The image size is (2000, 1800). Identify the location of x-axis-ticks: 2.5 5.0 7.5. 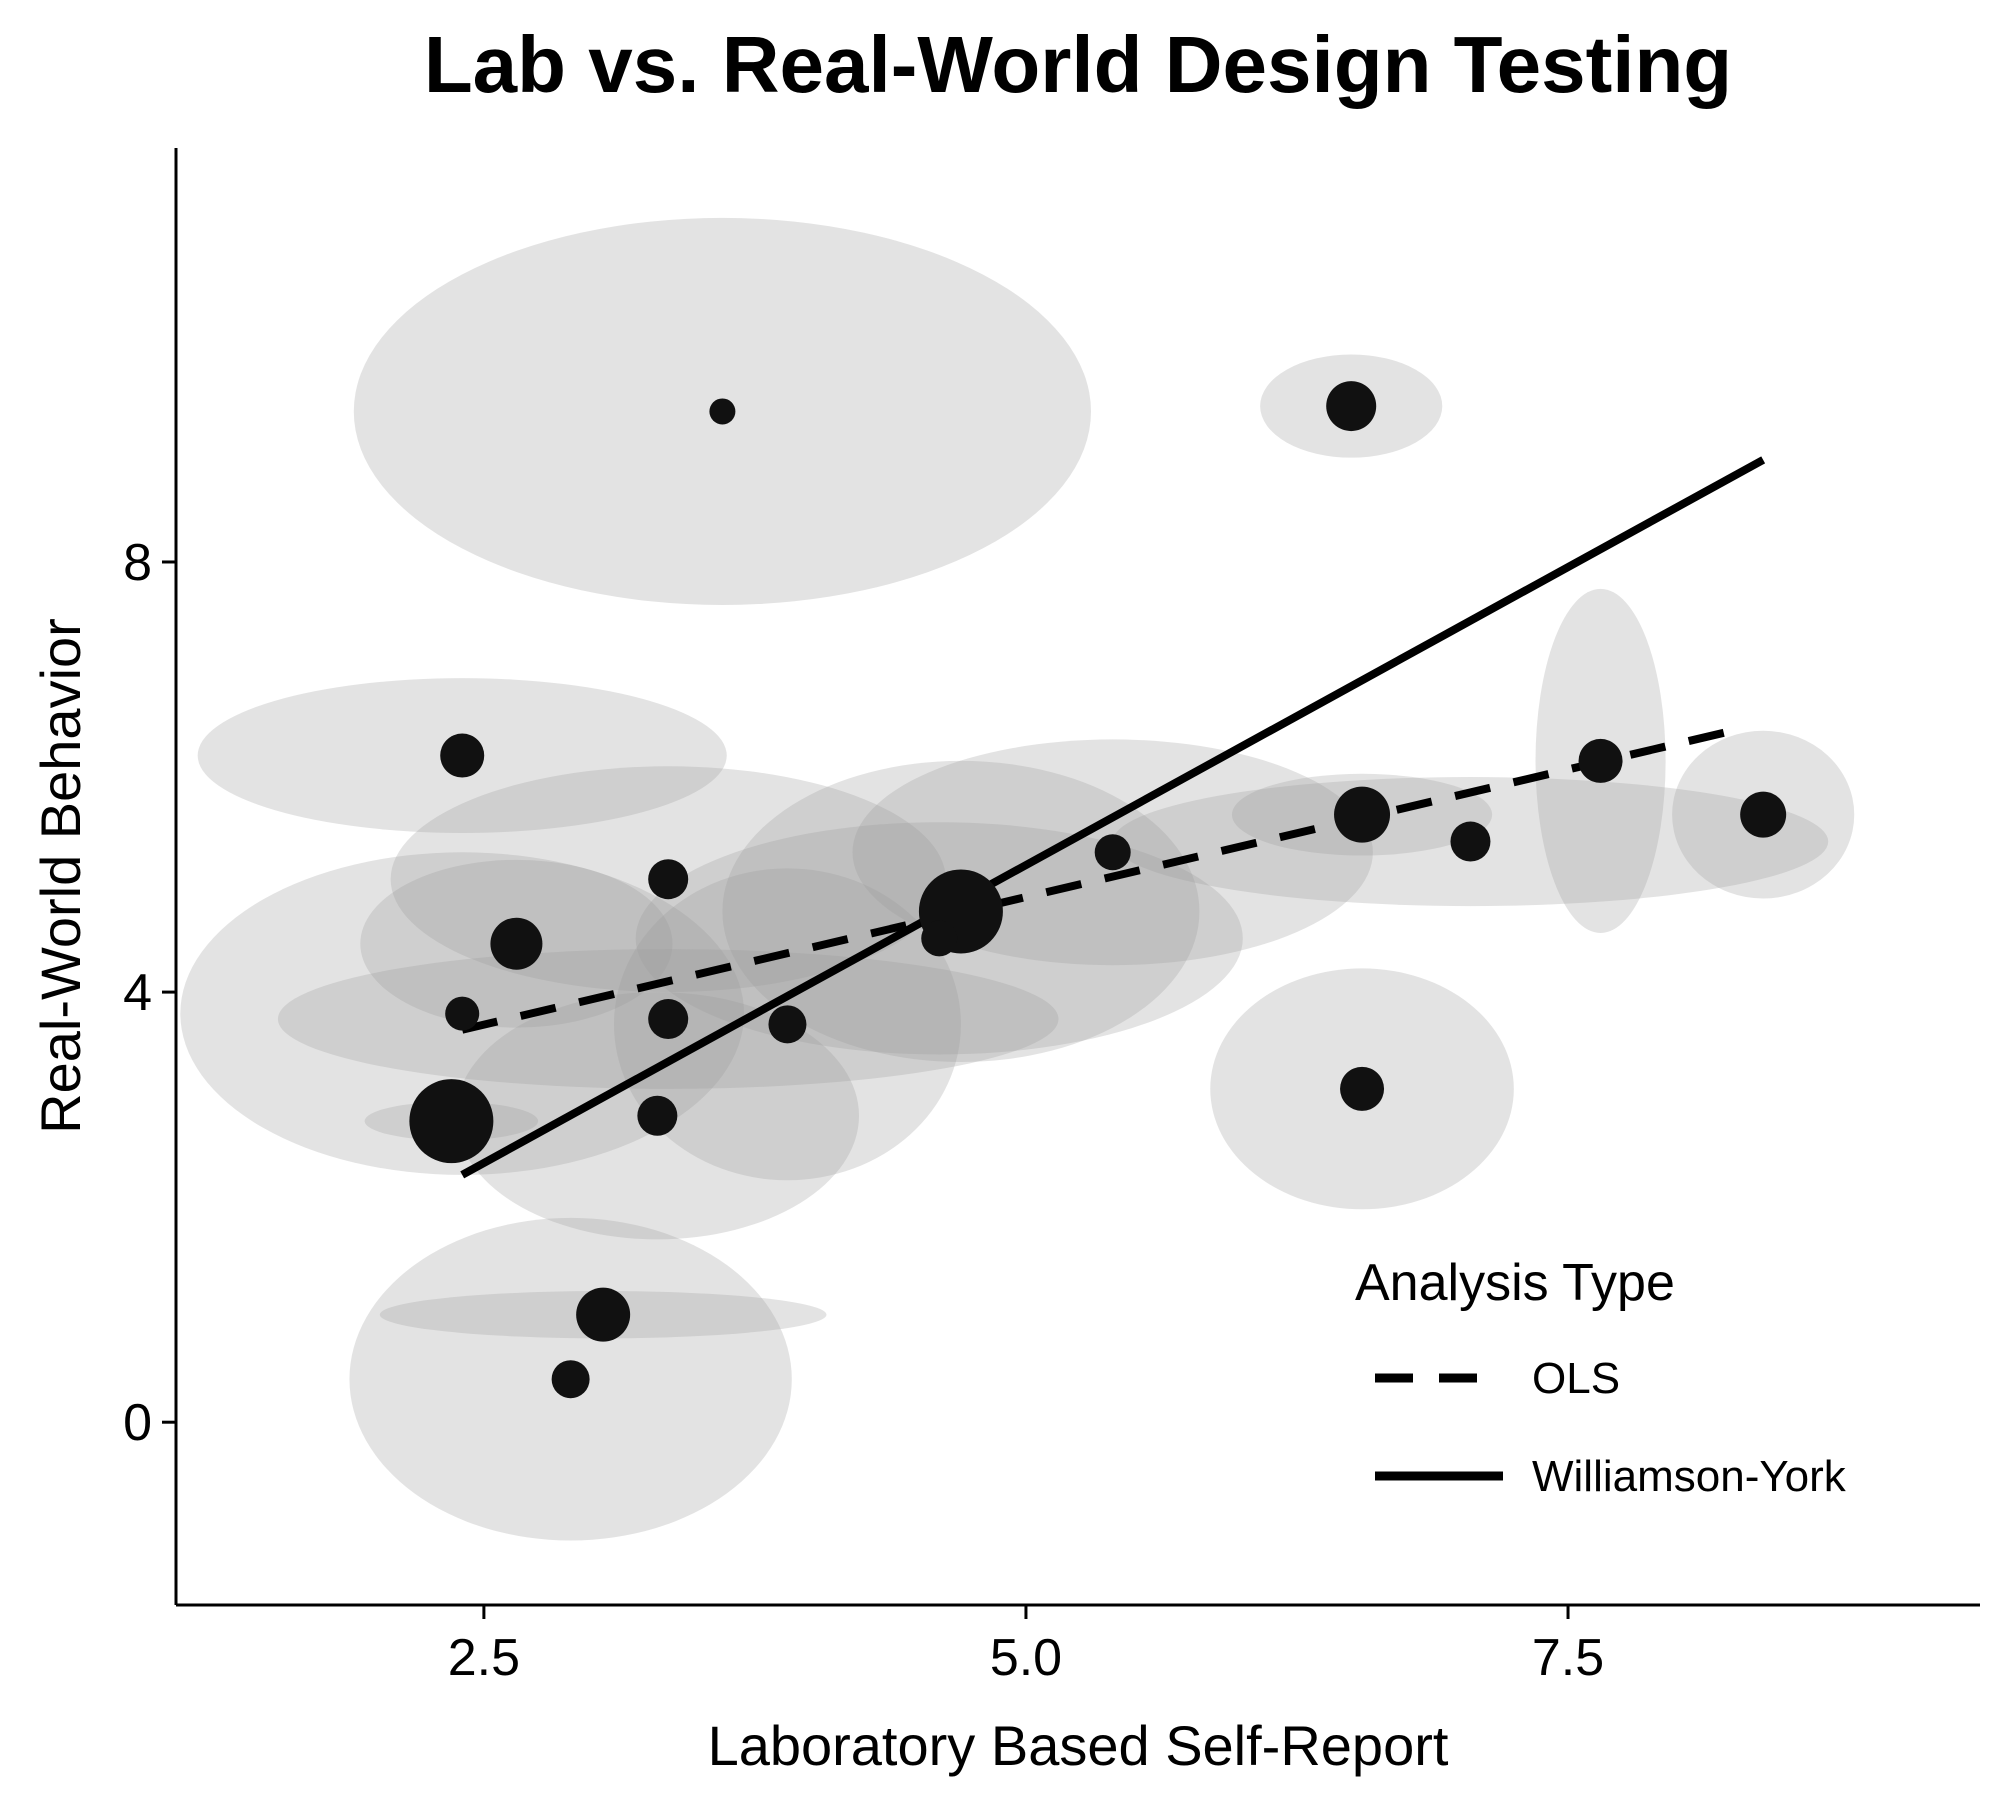
(1026, 1646).